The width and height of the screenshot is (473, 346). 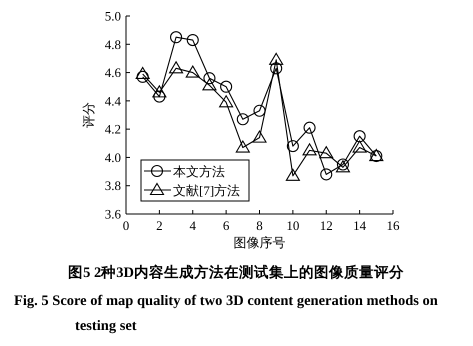 I want to click on y-axis-title: 评分, so click(x=88, y=115).